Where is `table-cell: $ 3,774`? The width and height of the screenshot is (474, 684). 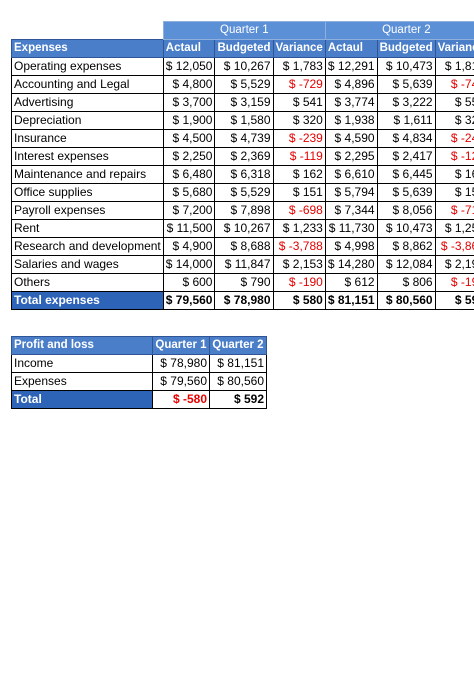
table-cell: $ 3,774 is located at coordinates (351, 102).